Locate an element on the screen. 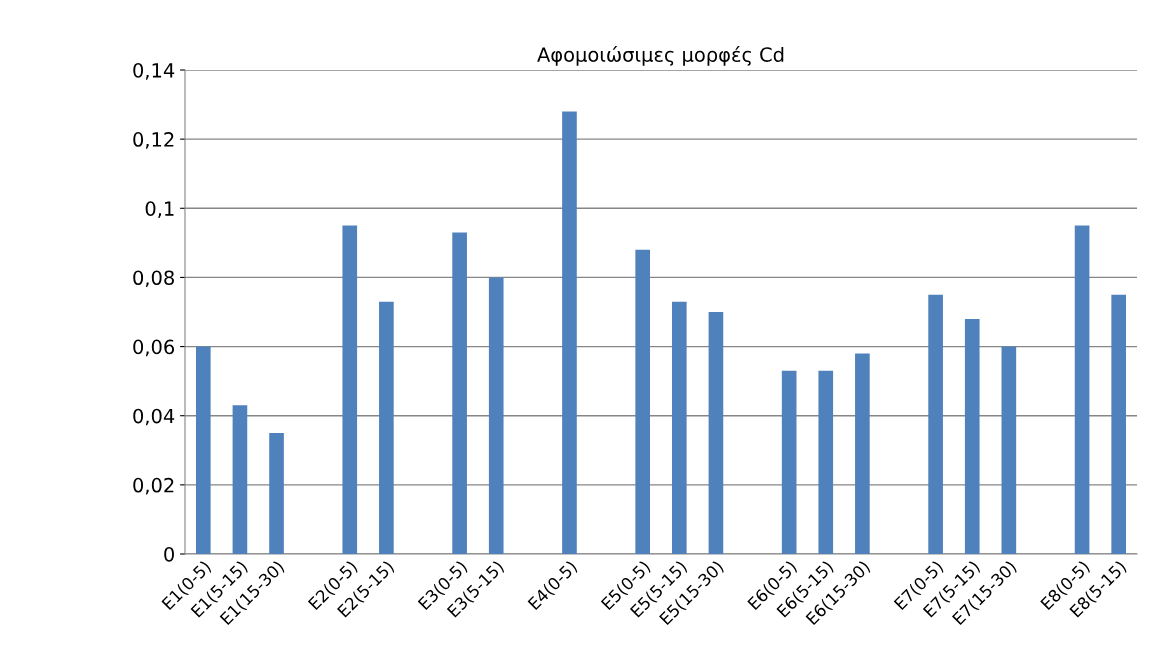 The height and width of the screenshot is (671, 1155). y-tick-label: 0,02 is located at coordinates (153, 486).